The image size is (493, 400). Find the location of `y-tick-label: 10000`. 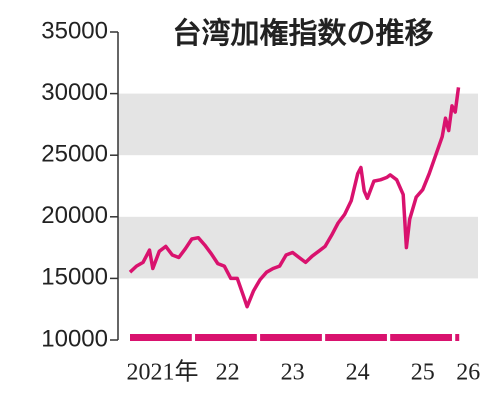

y-tick-label: 10000 is located at coordinates (74, 338).